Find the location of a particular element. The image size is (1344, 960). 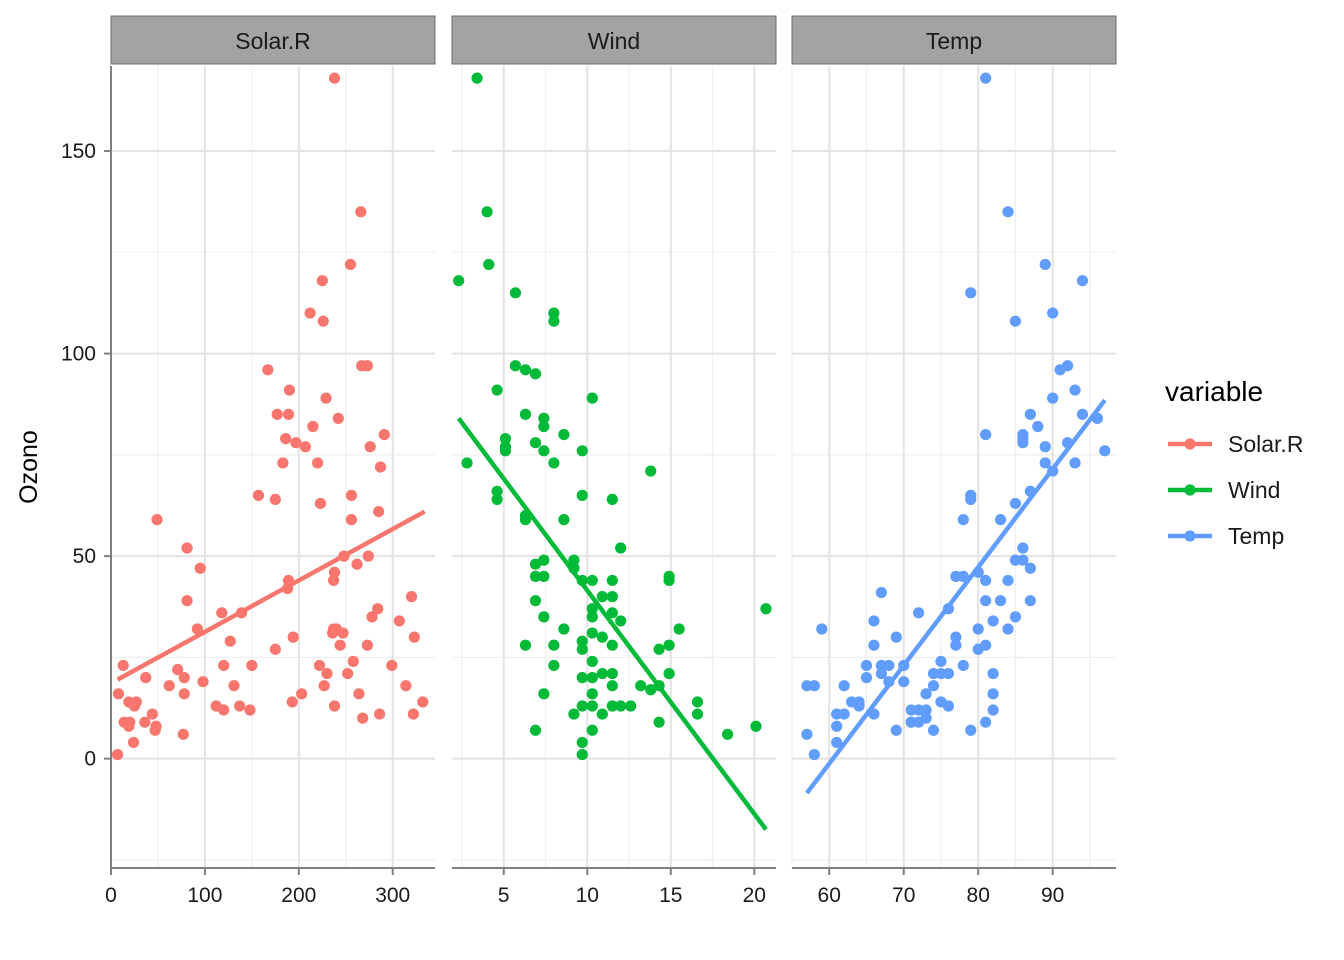

x-tick-label: 70 is located at coordinates (903, 895).